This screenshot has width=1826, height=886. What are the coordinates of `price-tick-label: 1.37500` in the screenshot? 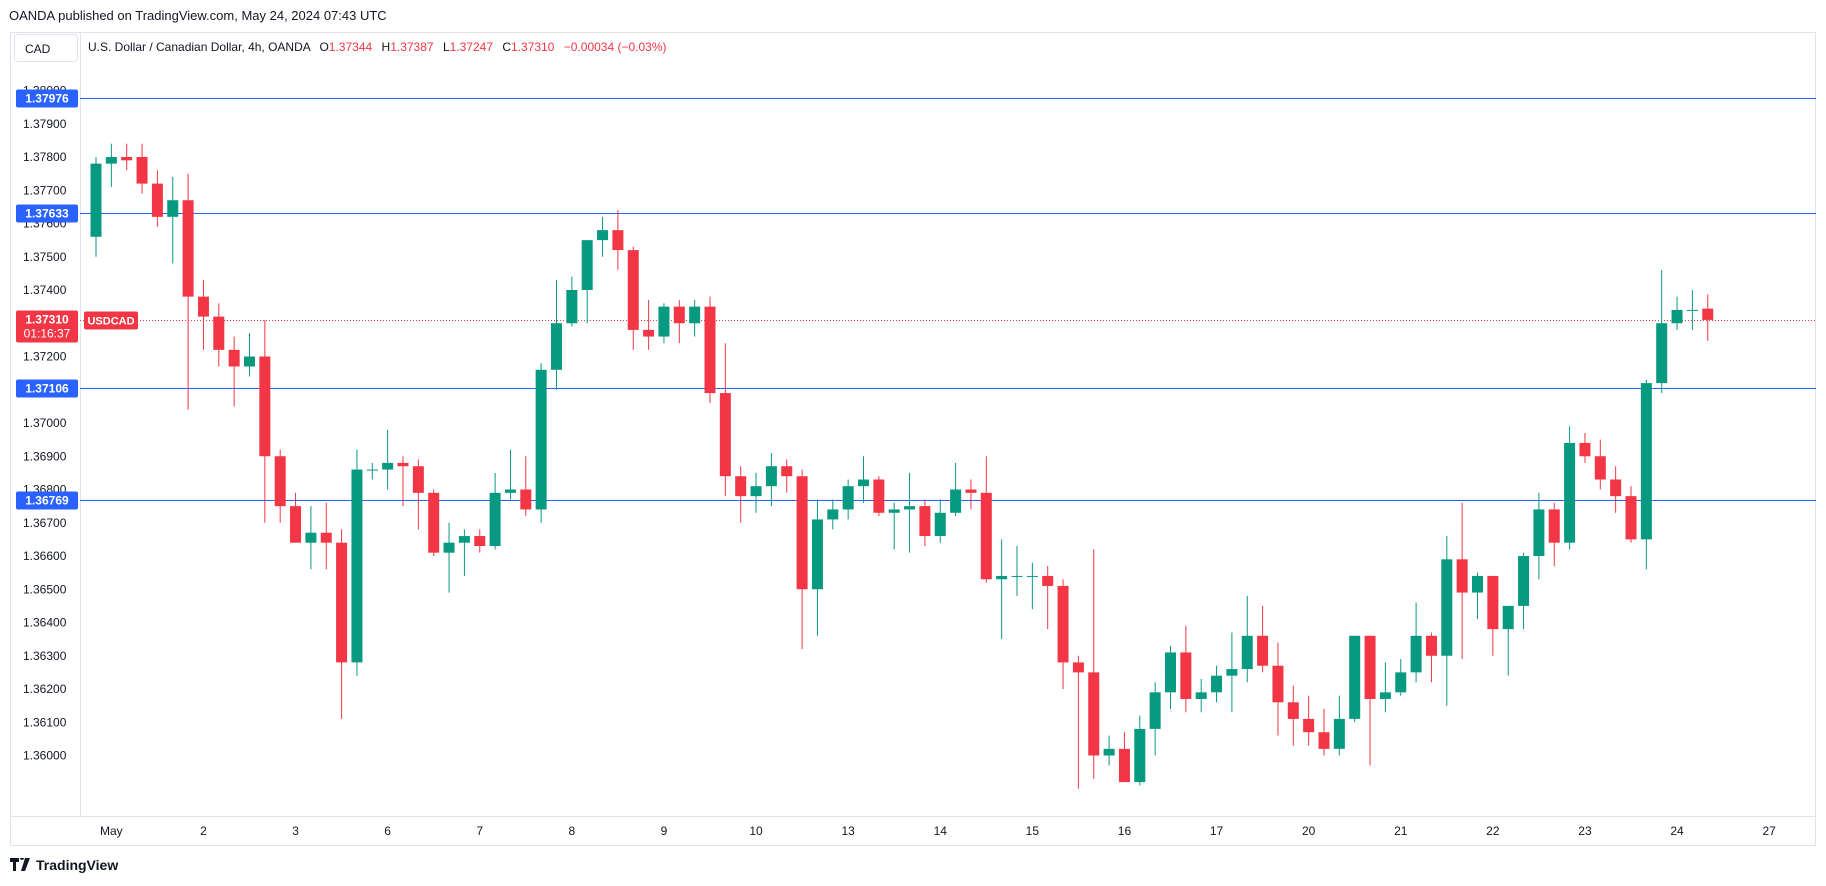 It's located at (45, 257).